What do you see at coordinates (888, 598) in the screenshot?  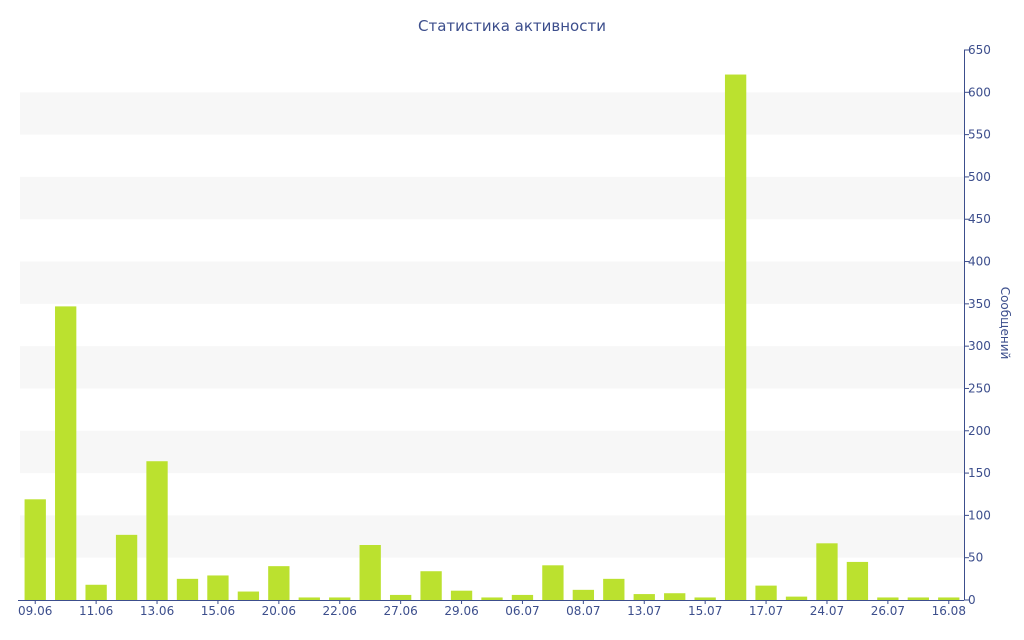 I see `bar-26.07` at bounding box center [888, 598].